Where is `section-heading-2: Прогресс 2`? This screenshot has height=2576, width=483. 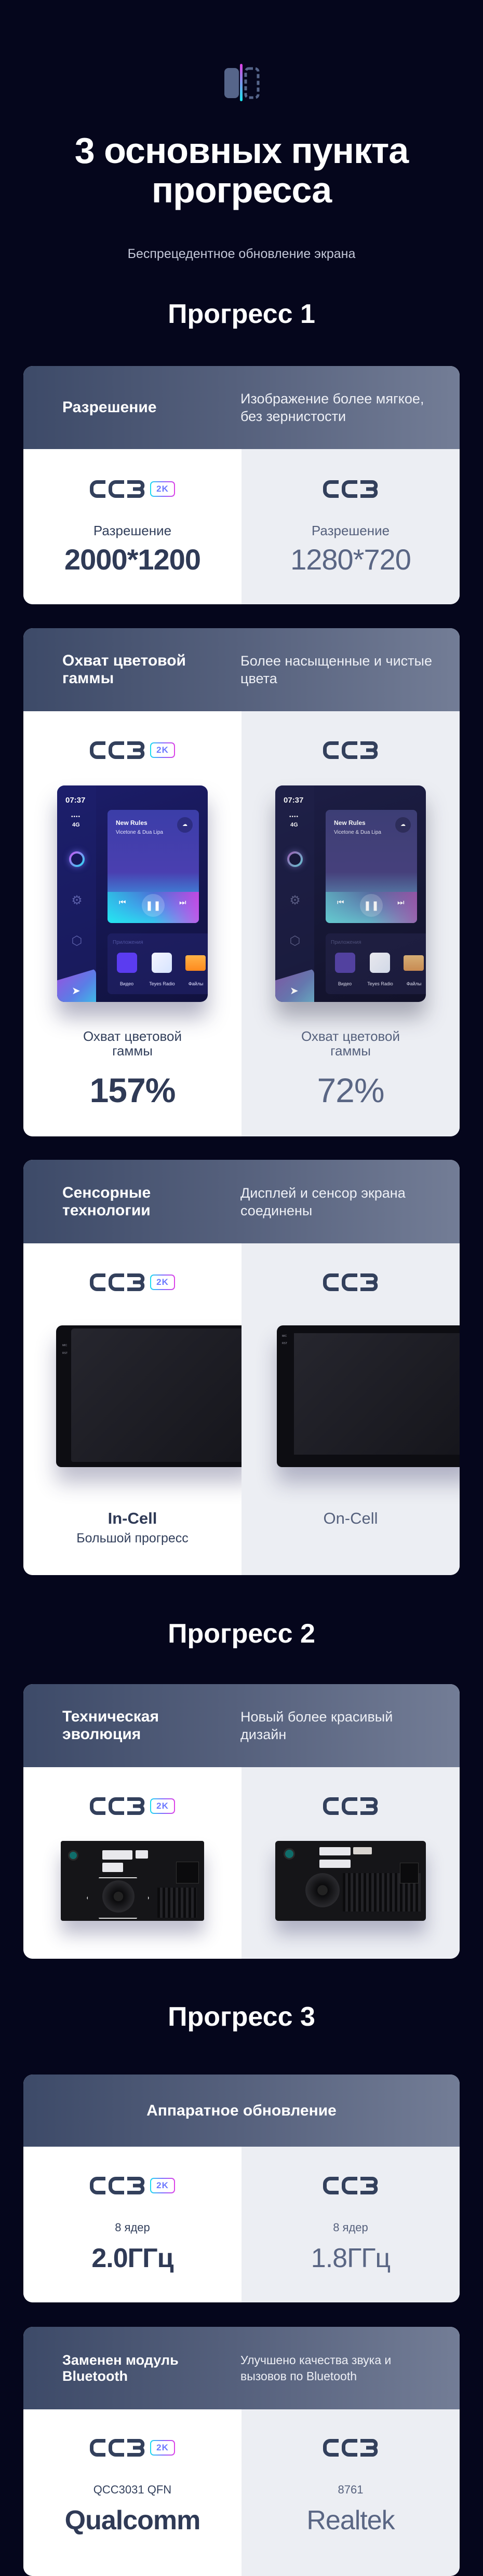 section-heading-2: Прогресс 2 is located at coordinates (242, 1634).